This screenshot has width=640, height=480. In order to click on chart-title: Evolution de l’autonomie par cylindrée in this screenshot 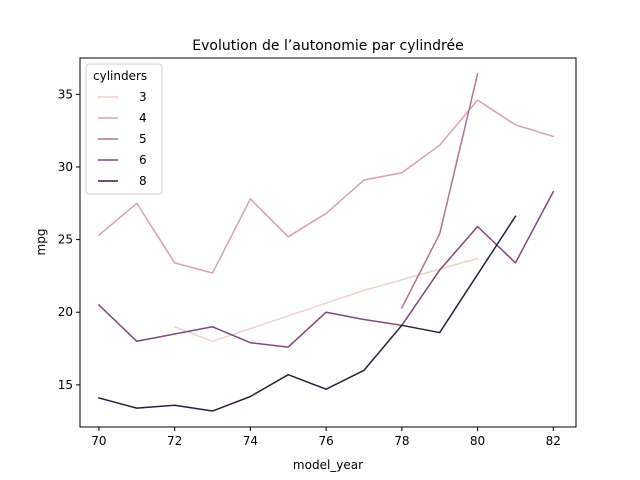, I will do `click(327, 46)`.